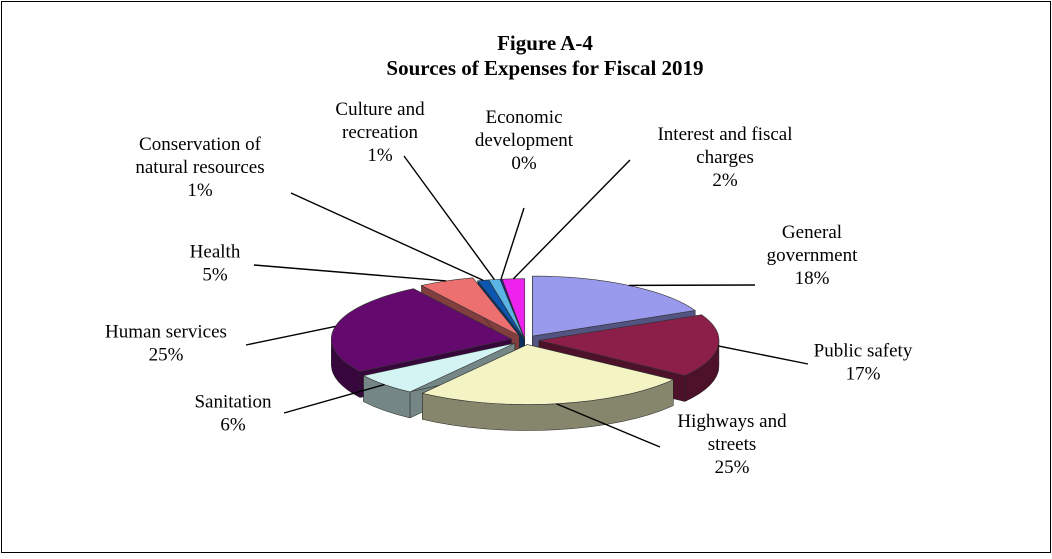  I want to click on slice-label-line: 6%, so click(233, 425).